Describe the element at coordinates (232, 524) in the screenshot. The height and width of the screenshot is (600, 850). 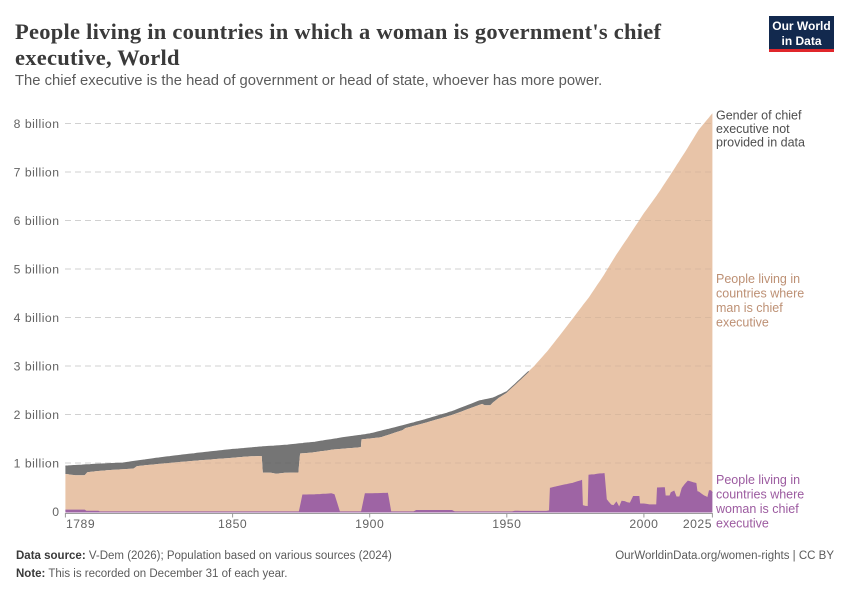
I see `svg-text: 1850` at that location.